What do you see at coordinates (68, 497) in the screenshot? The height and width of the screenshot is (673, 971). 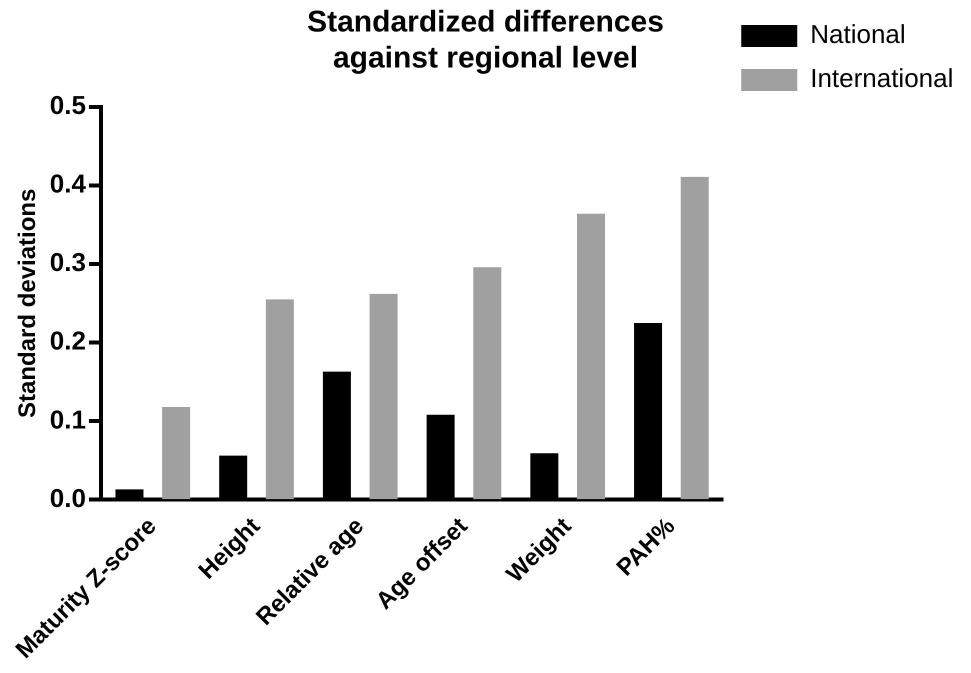 I see `y-tick-label: 0.0` at bounding box center [68, 497].